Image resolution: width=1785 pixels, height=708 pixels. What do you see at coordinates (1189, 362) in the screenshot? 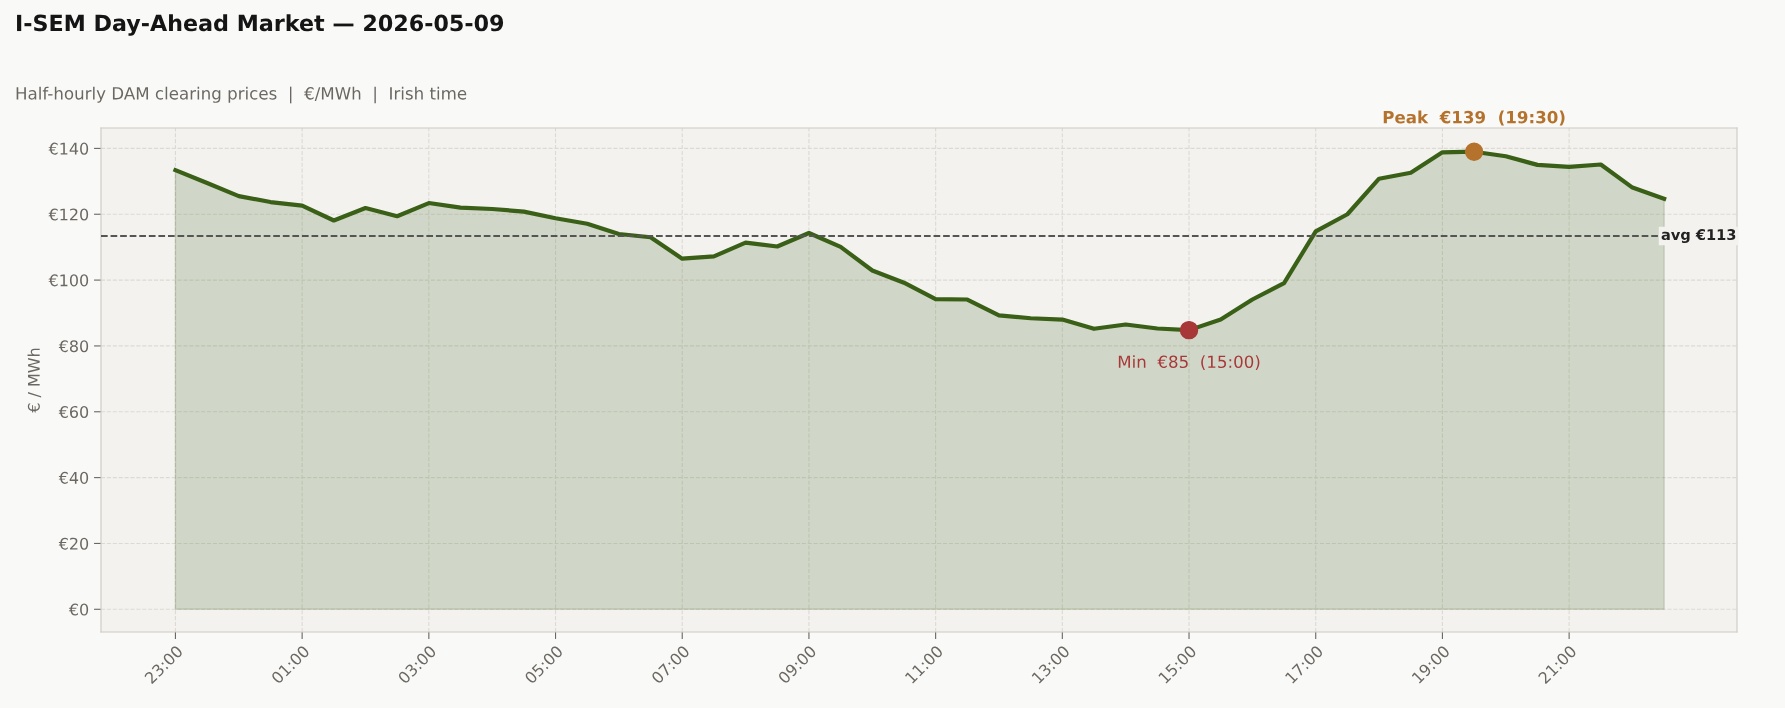
I see `annotation: Min €85 (15:00)` at bounding box center [1189, 362].